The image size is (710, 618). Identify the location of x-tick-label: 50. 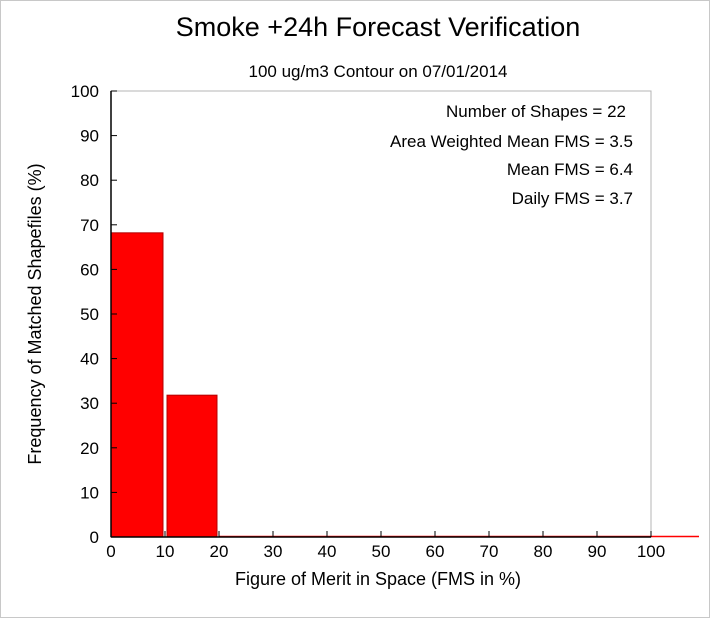
(381, 551).